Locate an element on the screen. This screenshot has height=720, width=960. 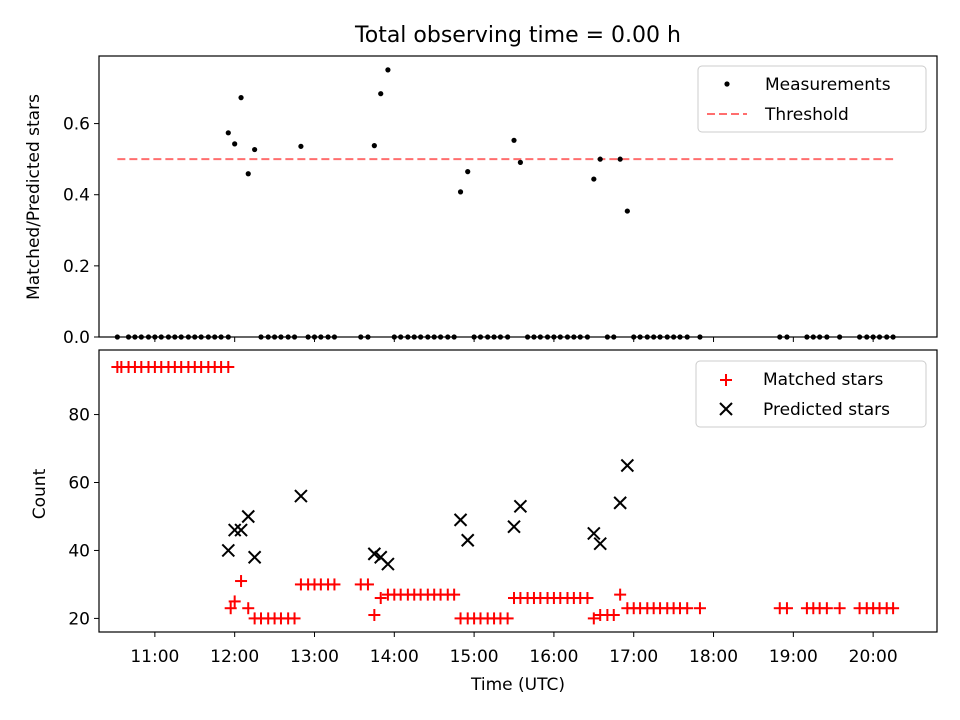
top-legend-box is located at coordinates (812, 99).